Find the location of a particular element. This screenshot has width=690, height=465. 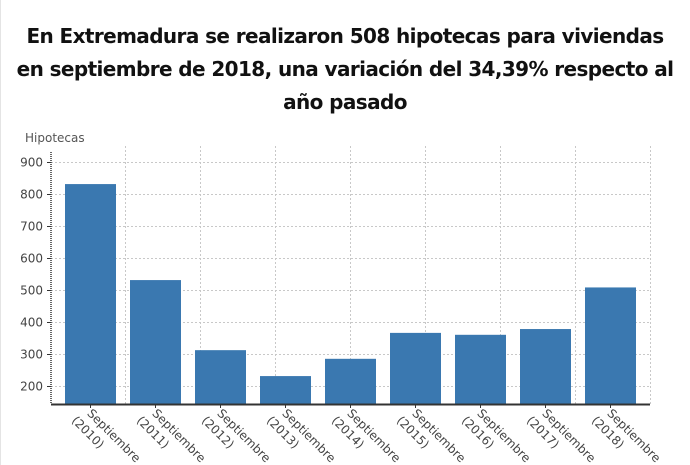

x-tick-label: Septiembre(2017) is located at coordinates (561, 435).